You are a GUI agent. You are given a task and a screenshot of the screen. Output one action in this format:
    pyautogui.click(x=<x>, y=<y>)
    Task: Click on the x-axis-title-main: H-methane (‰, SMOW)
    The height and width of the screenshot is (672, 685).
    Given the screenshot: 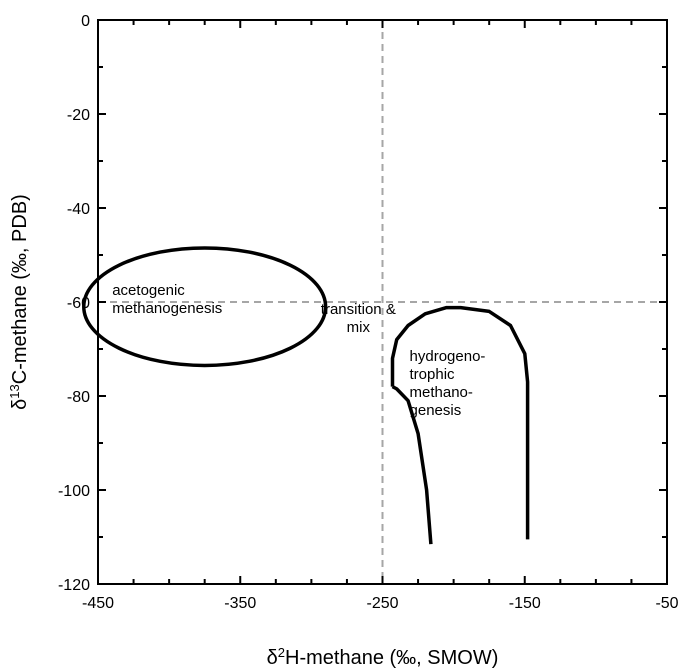 What is the action you would take?
    pyautogui.click(x=391, y=658)
    